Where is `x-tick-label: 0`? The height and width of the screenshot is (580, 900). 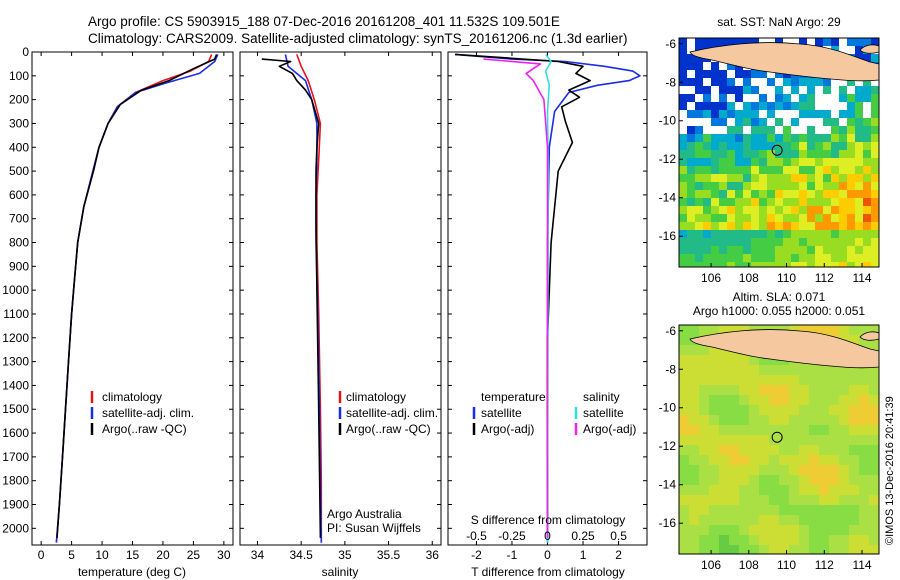 x-tick-label: 0 is located at coordinates (41, 555).